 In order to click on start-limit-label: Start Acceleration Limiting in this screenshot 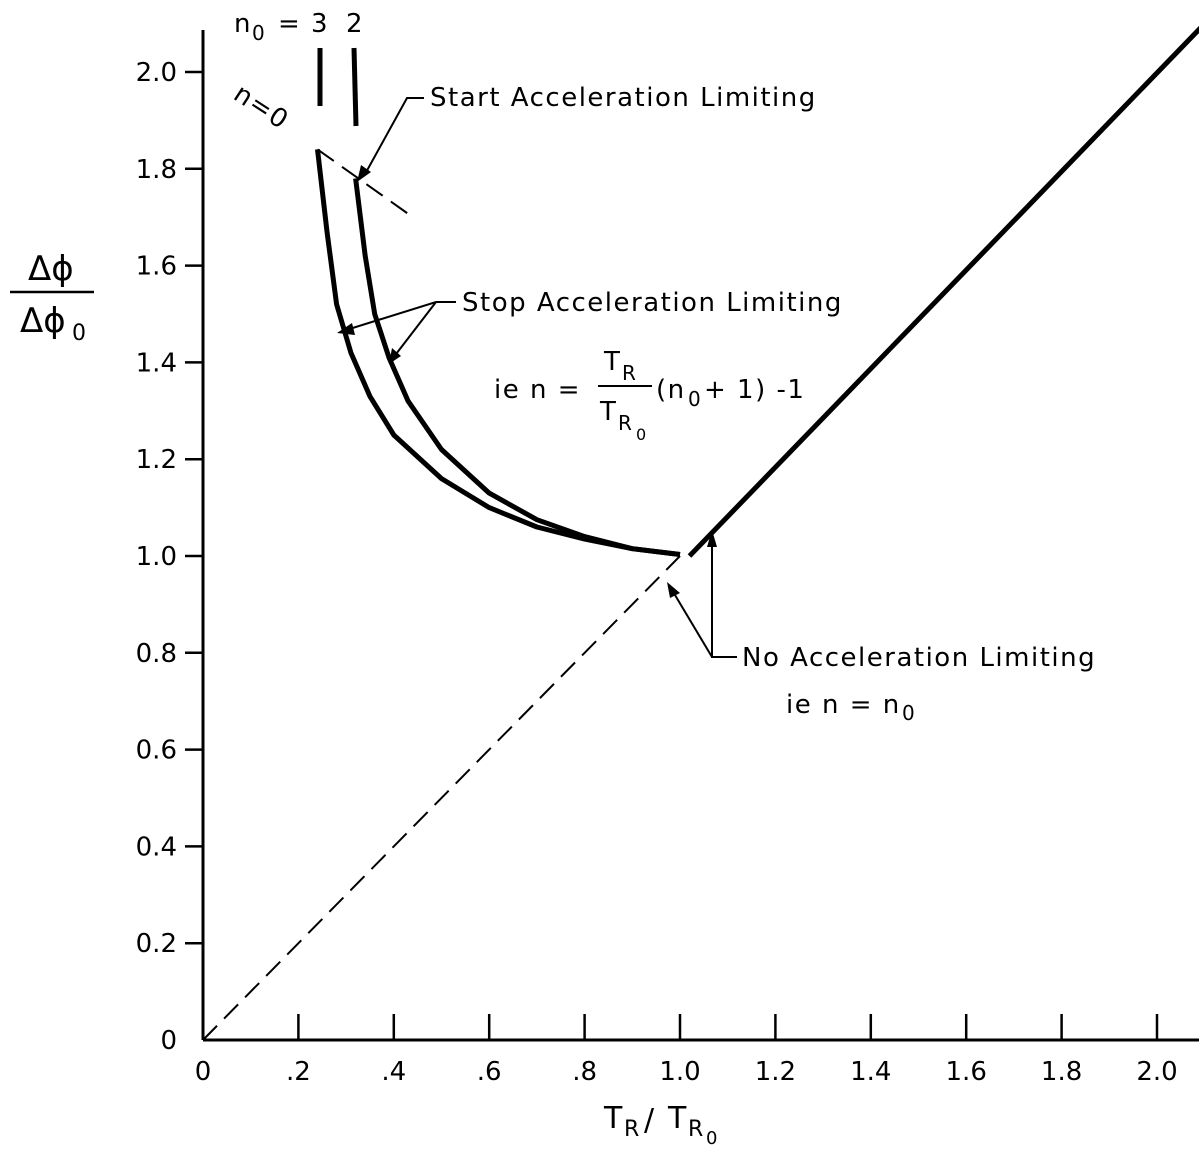, I will do `click(623, 98)`.